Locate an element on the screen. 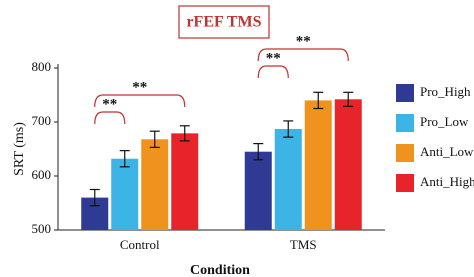  legend-label: Pro_Low is located at coordinates (444, 121).